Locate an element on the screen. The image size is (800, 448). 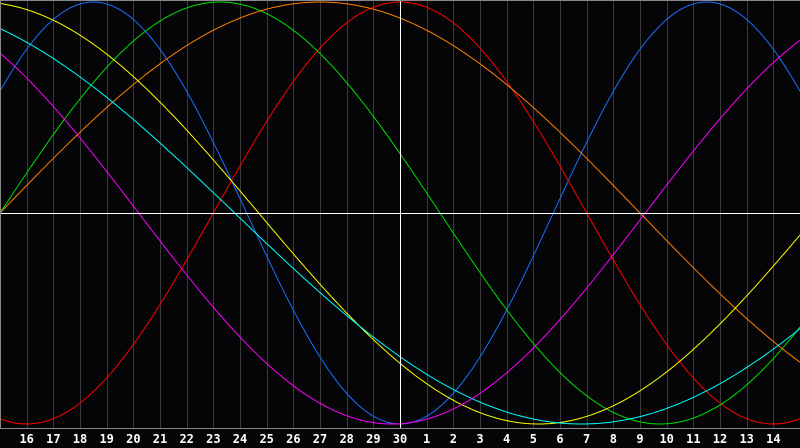
x-tick-label: 18 is located at coordinates (80, 439).